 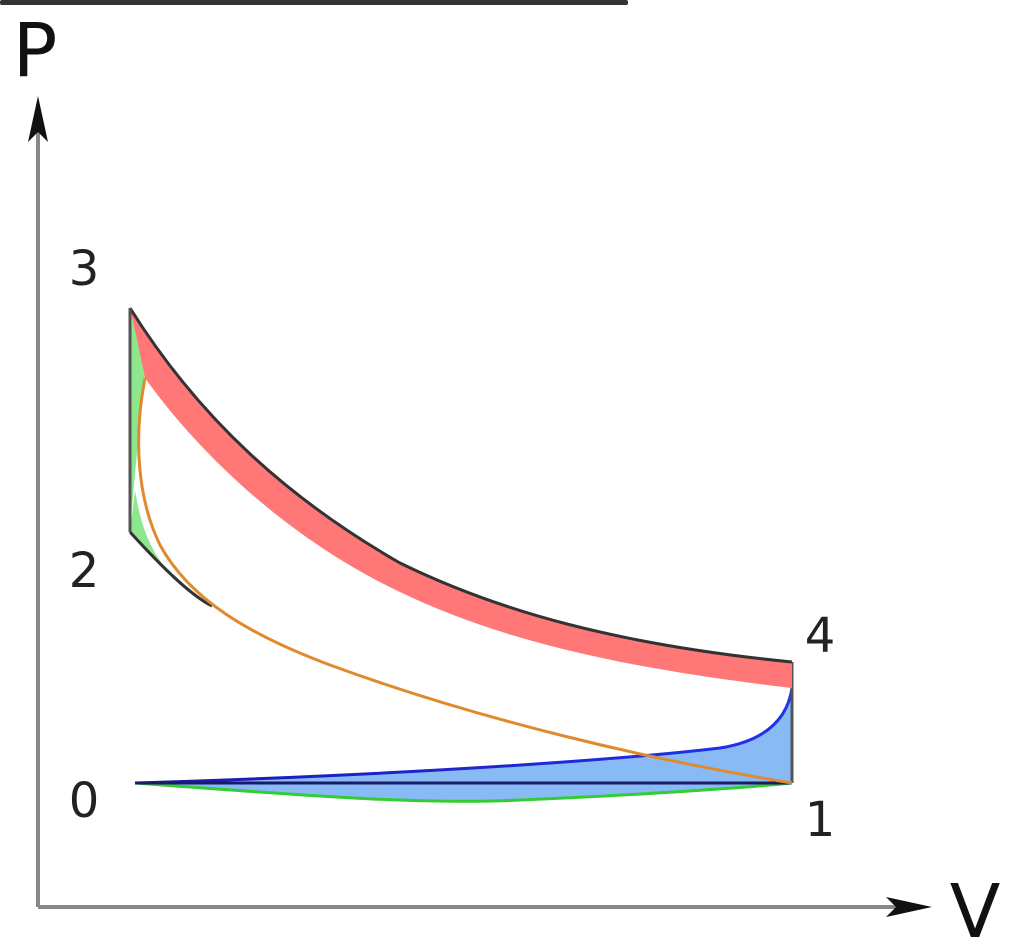 I want to click on point-label: 3, so click(x=84, y=269).